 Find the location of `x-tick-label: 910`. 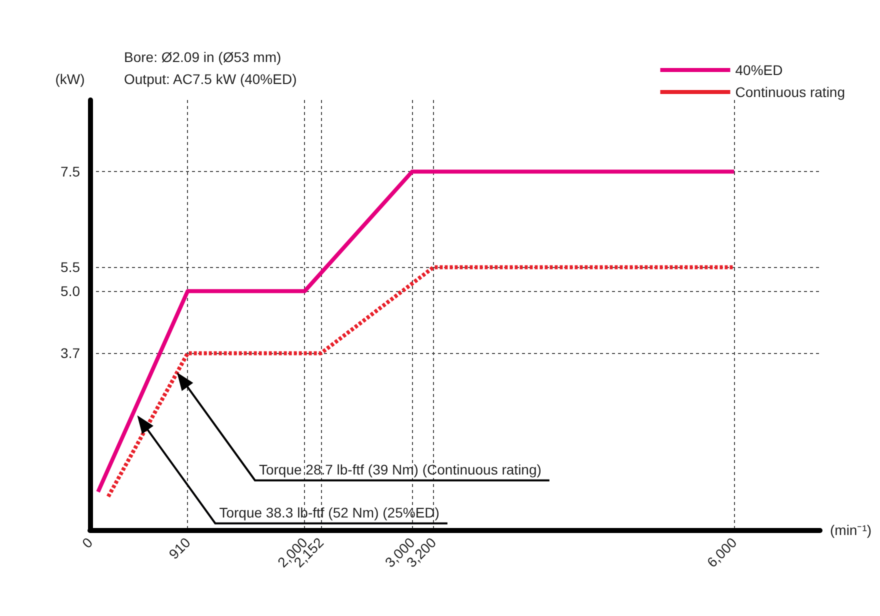

x-tick-label: 910 is located at coordinates (180, 548).